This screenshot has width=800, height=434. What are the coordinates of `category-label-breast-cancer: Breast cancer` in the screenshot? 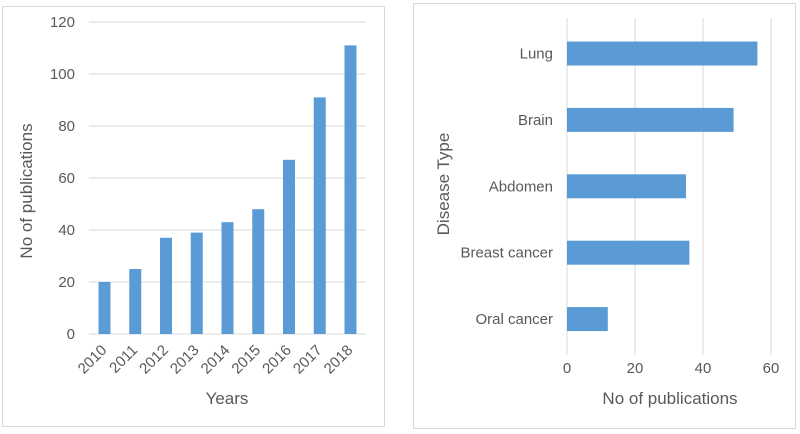 It's located at (506, 253).